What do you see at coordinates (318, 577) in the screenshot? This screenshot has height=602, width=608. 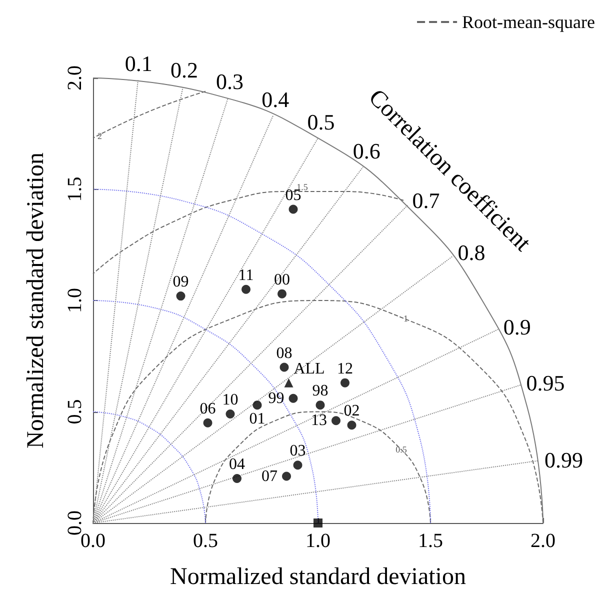 I see `x-axis-title: Normalized standard deviation` at bounding box center [318, 577].